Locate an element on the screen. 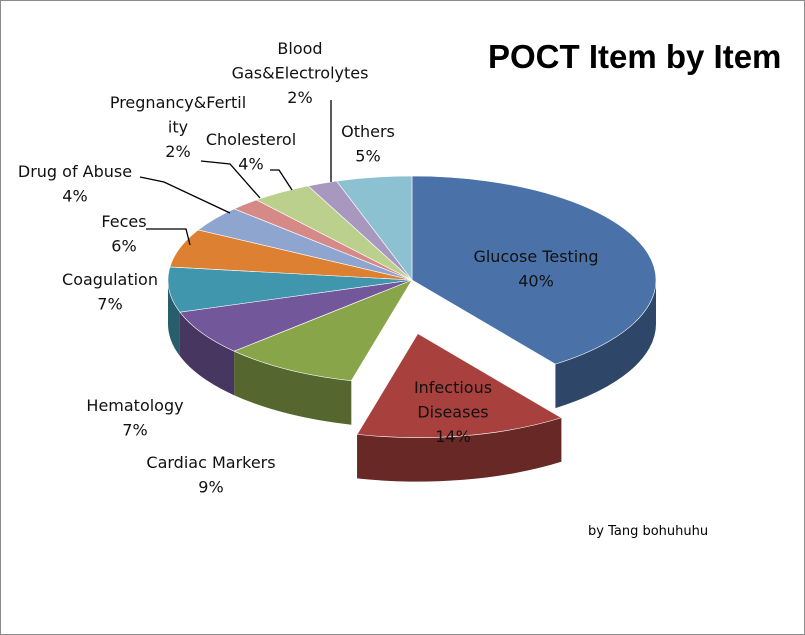 The image size is (805, 635). label-line-blood-gas-electrolytes: Gas&Electrolytes is located at coordinates (300, 73).